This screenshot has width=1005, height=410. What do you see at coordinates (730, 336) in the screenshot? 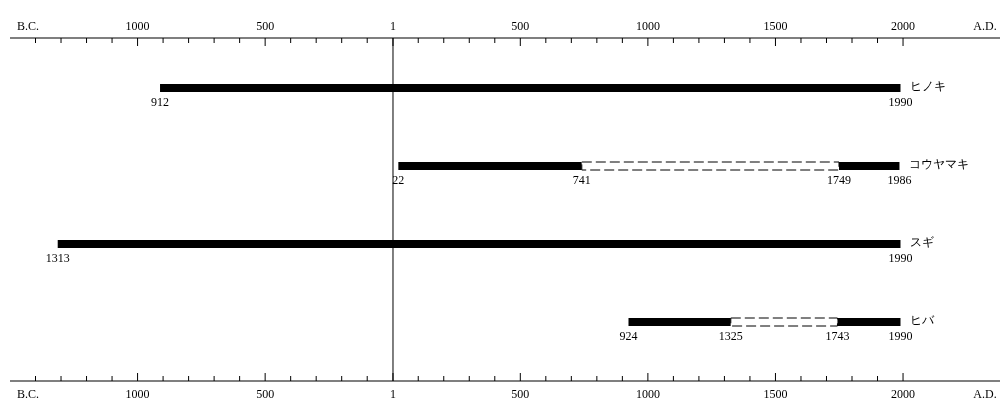
I see `annotation: 1325` at bounding box center [730, 336].